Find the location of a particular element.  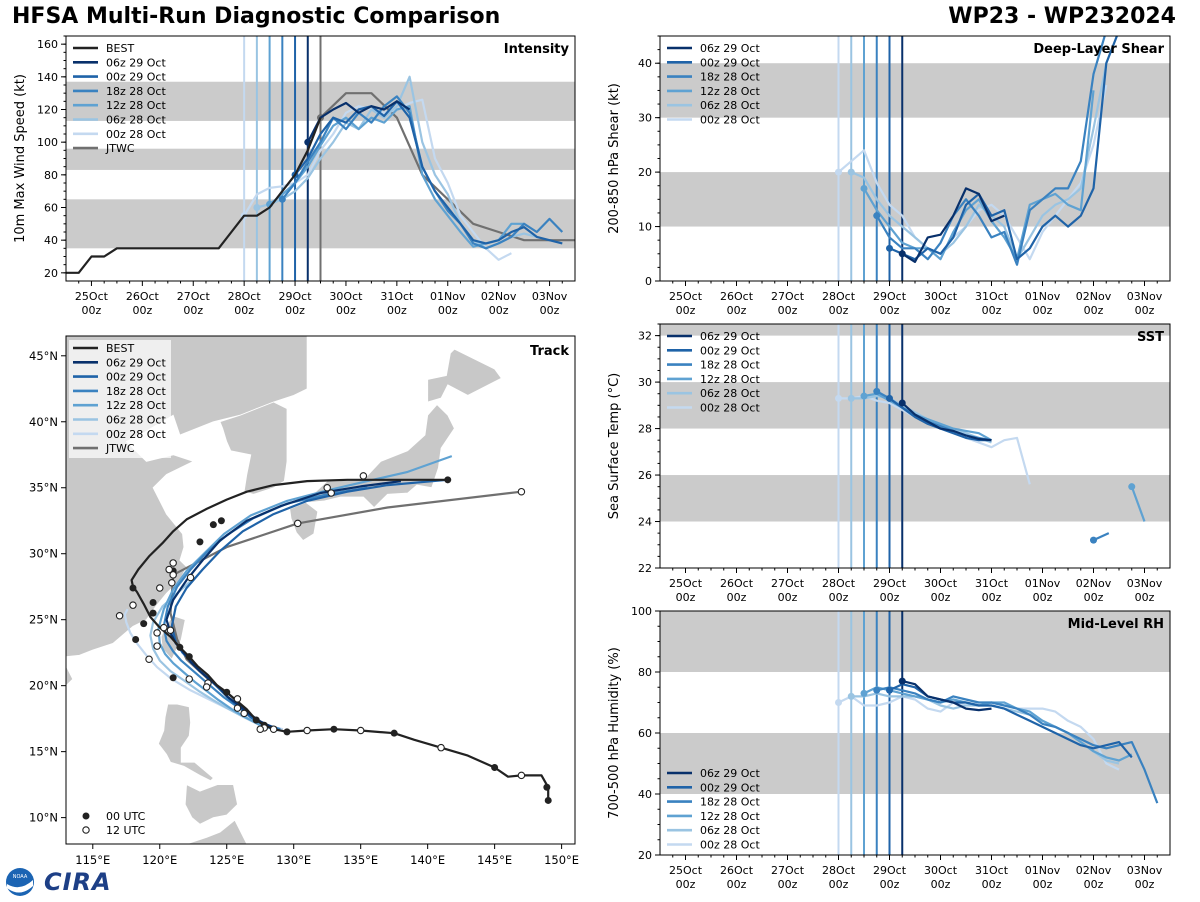

noaa-logo-icon: NOAA is located at coordinates (20, 882).